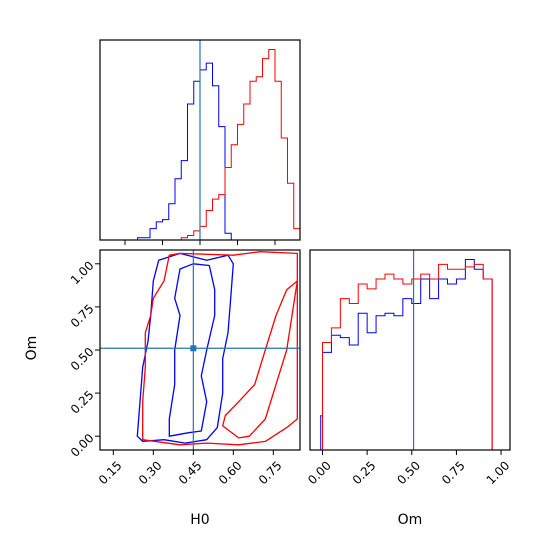 This screenshot has height=550, width=550. What do you see at coordinates (110, 472) in the screenshot?
I see `contour-x-tick-label: 0.15` at bounding box center [110, 472].